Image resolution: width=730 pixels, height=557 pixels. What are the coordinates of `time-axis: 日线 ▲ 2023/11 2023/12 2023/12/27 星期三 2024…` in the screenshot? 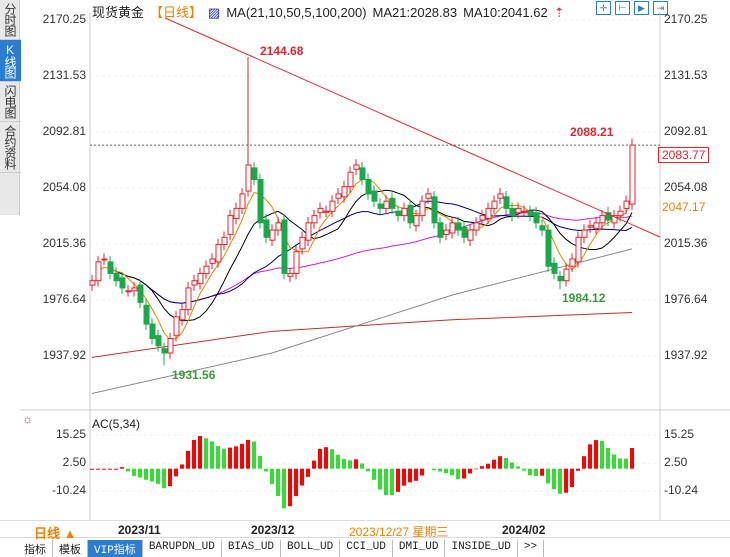 It's located at (365, 530).